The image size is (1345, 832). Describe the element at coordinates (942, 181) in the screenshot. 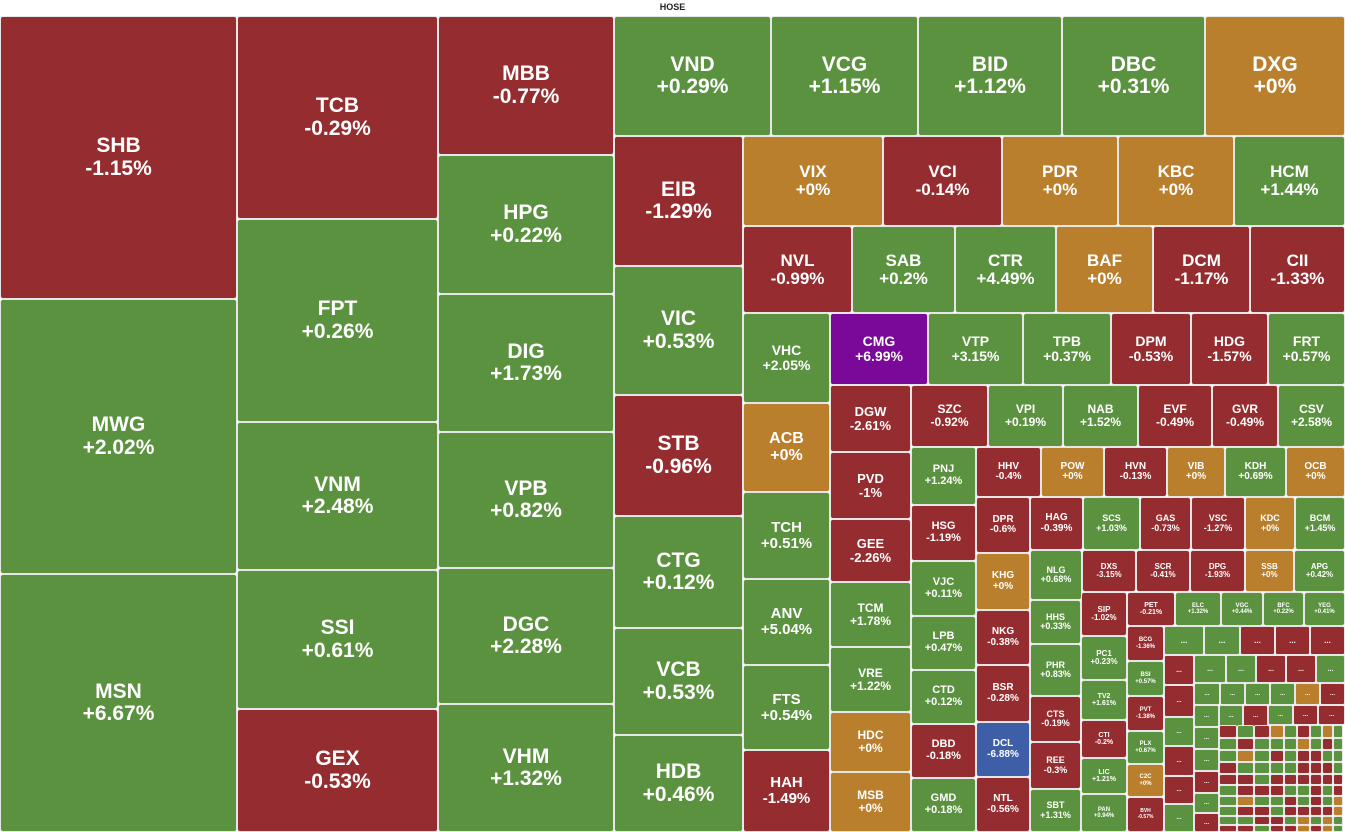

I see `tile-vci: VCI -0.14%` at that location.